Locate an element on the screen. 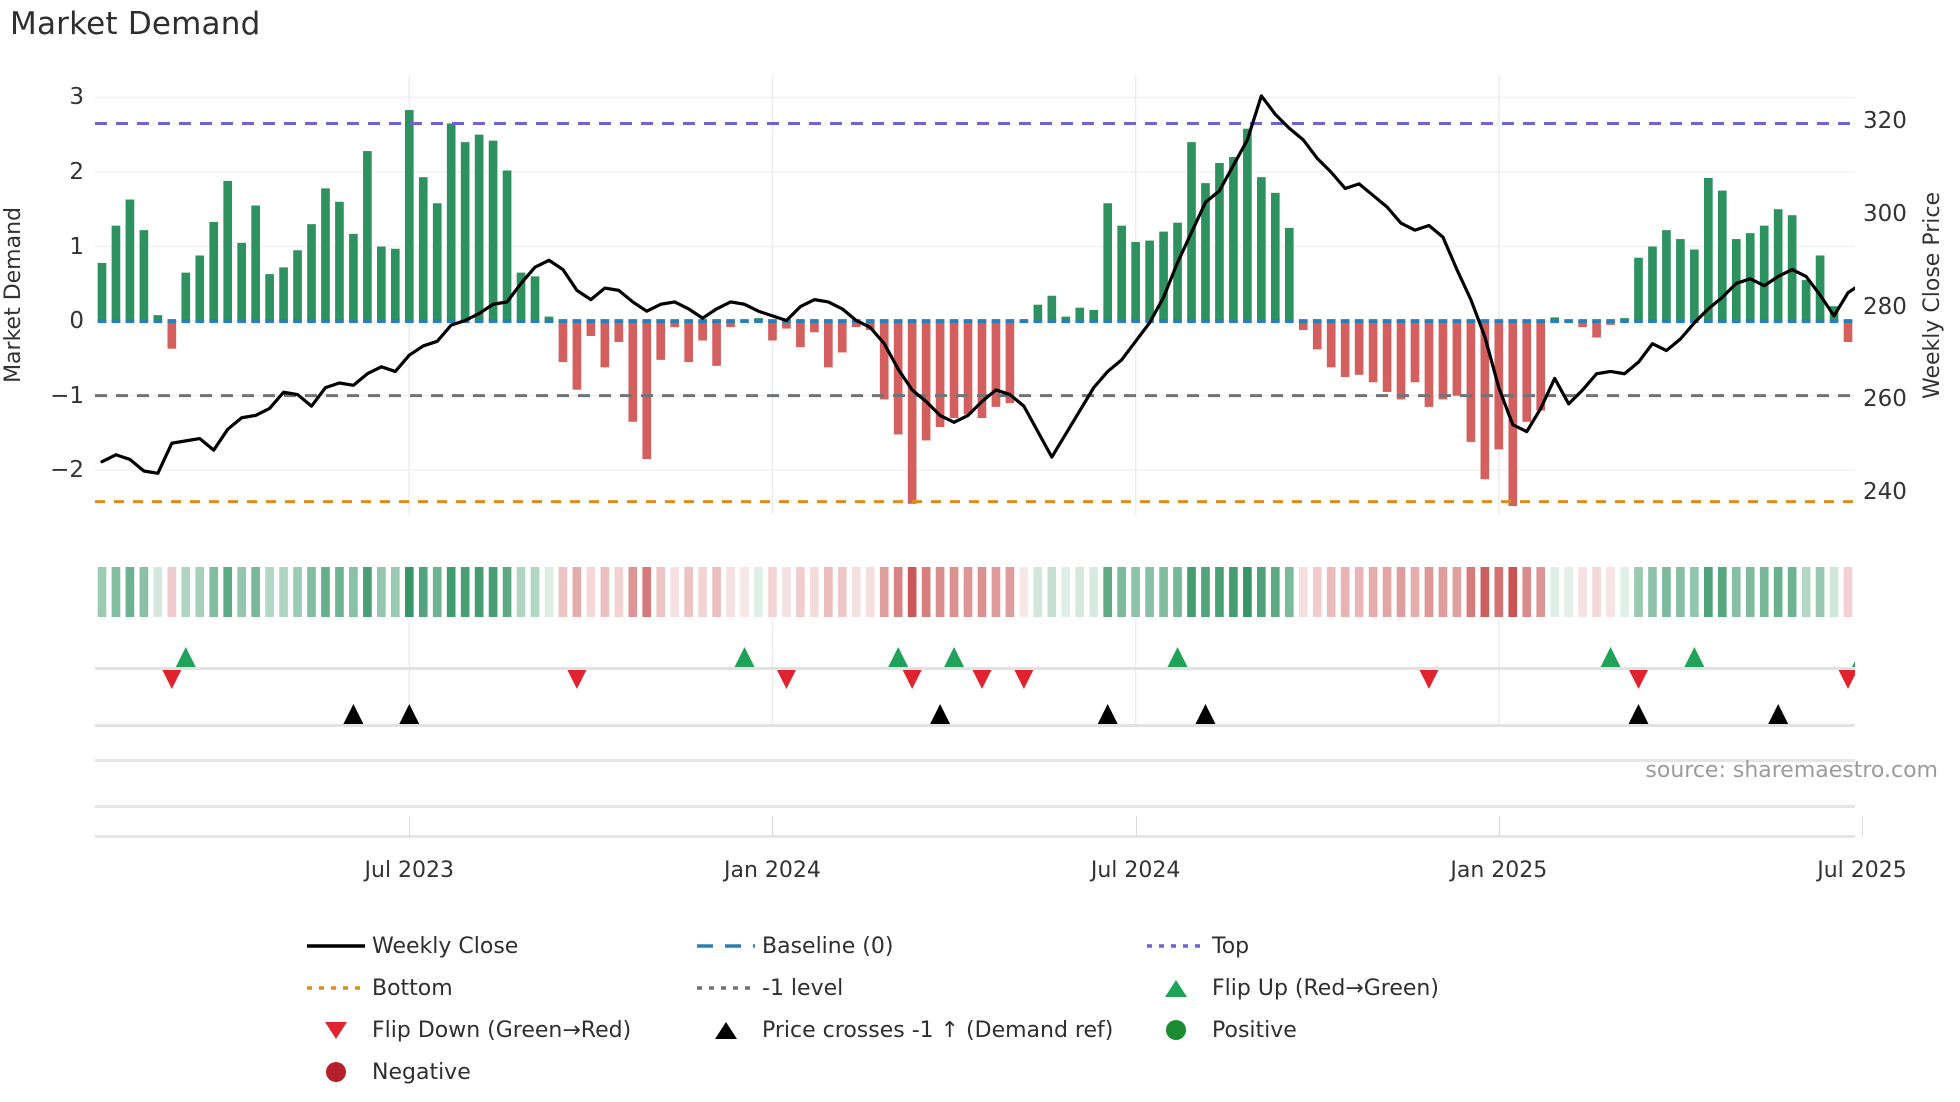 The height and width of the screenshot is (1102, 1960). legend-item: Negative is located at coordinates (495, 1072).